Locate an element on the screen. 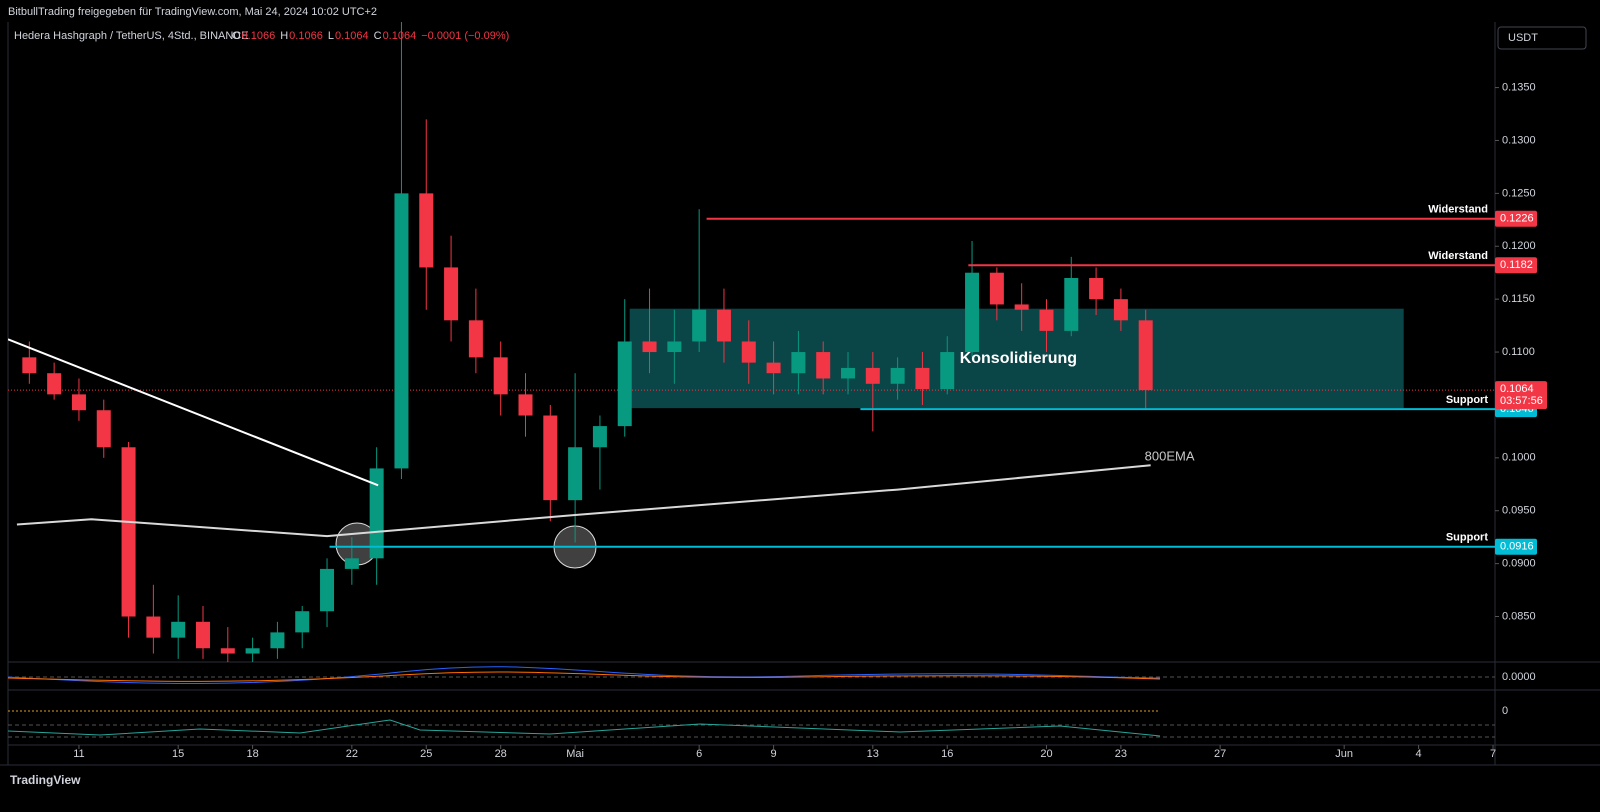 The image size is (1600, 812). y-tick-label: 0.0900 is located at coordinates (1519, 564).